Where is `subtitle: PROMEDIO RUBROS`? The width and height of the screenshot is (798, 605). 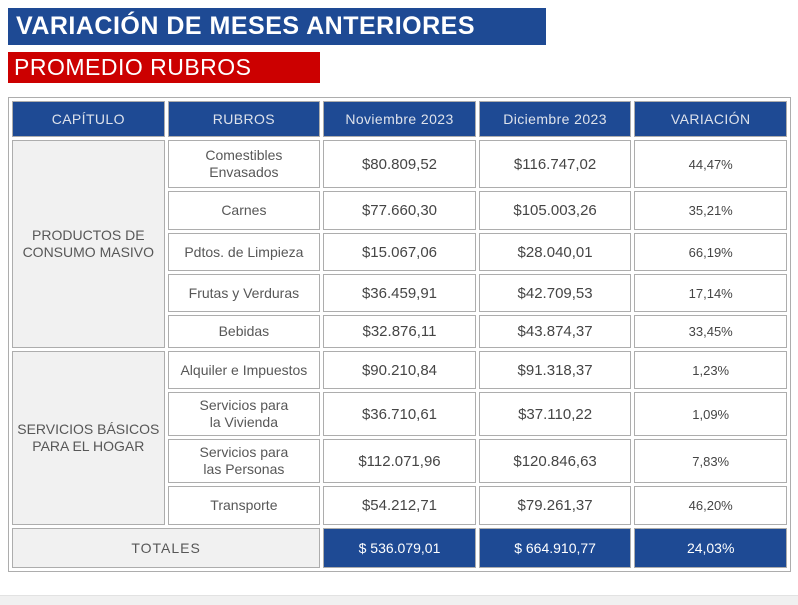 subtitle: PROMEDIO RUBROS is located at coordinates (133, 67).